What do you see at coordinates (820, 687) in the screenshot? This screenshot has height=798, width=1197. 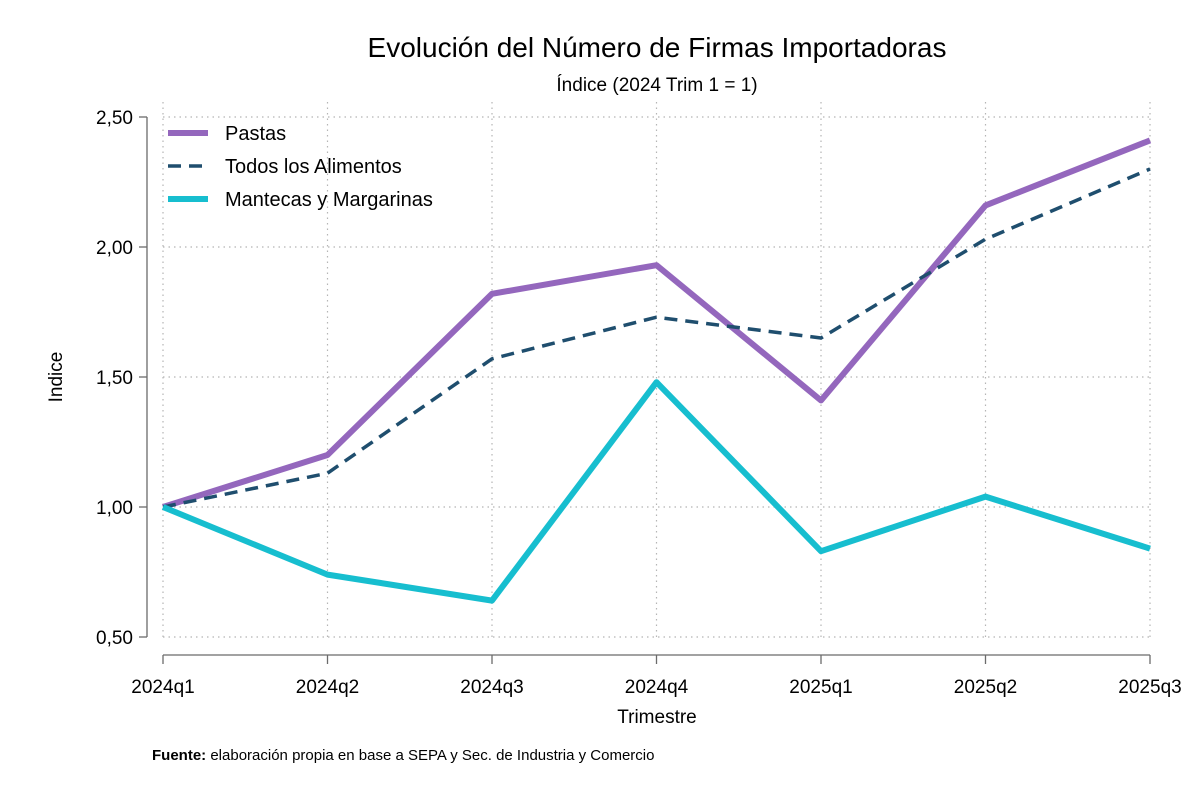 I see `x-tick-label: 2025q1` at bounding box center [820, 687].